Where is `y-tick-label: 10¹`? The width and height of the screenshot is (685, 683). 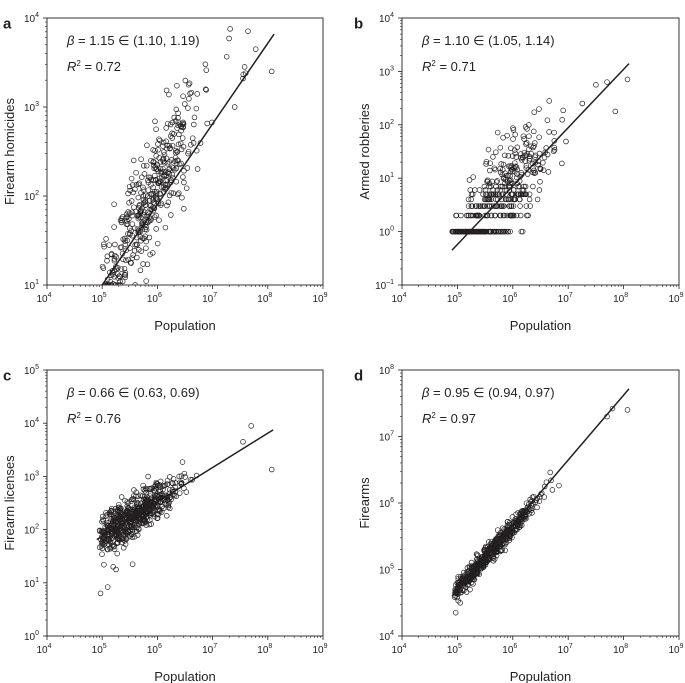 y-tick-label: 10¹ is located at coordinates (31, 583).